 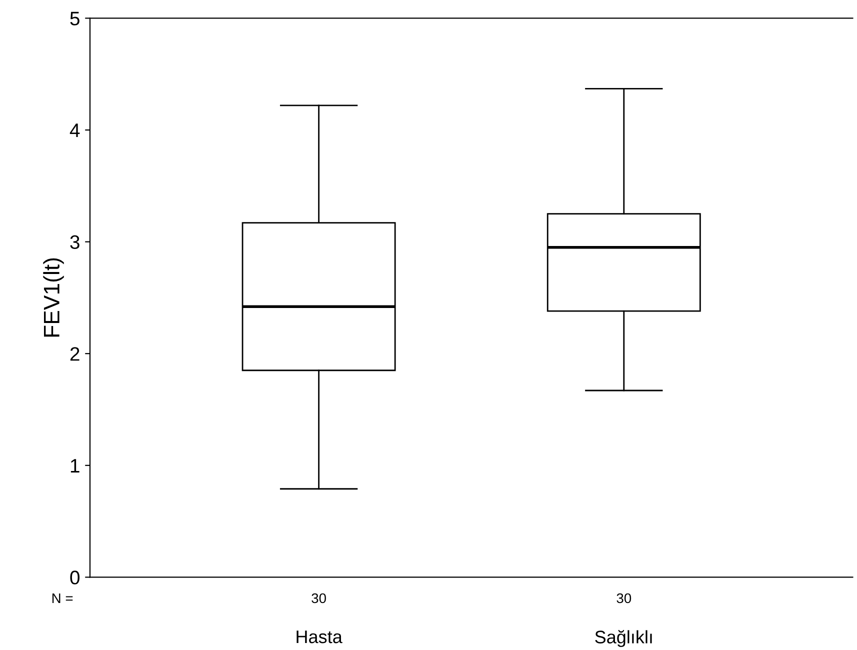 I want to click on x-tick-label: Hasta, so click(x=319, y=637).